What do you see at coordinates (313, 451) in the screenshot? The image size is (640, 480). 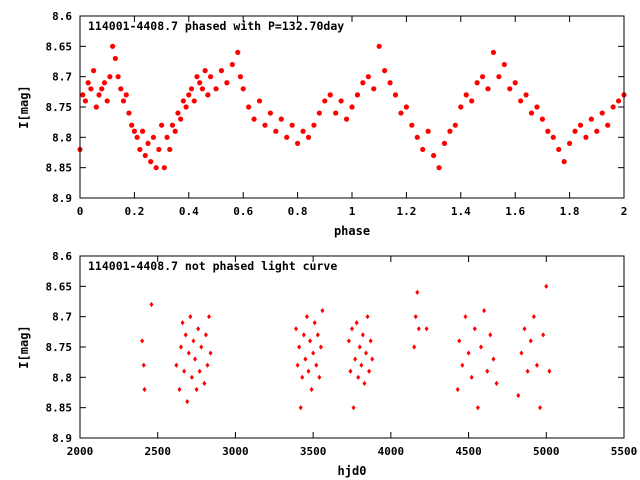 I see `unphased-x-tick-label: 3500` at bounding box center [313, 451].